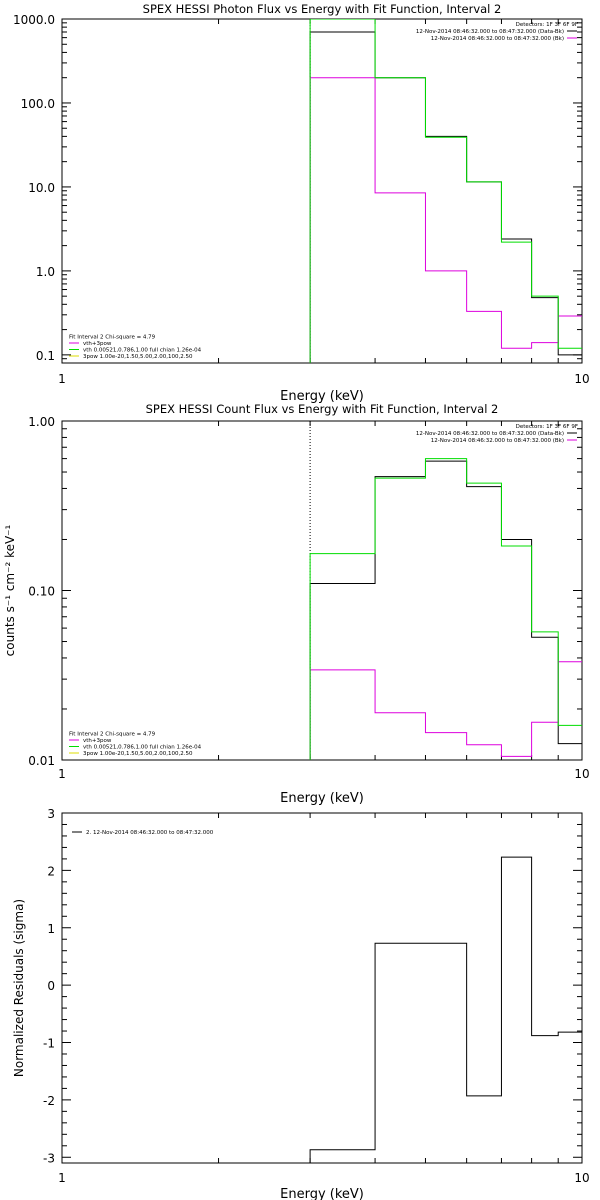 This screenshot has width=600, height=1200. I want to click on y-tick-label: 10.0, so click(41, 188).